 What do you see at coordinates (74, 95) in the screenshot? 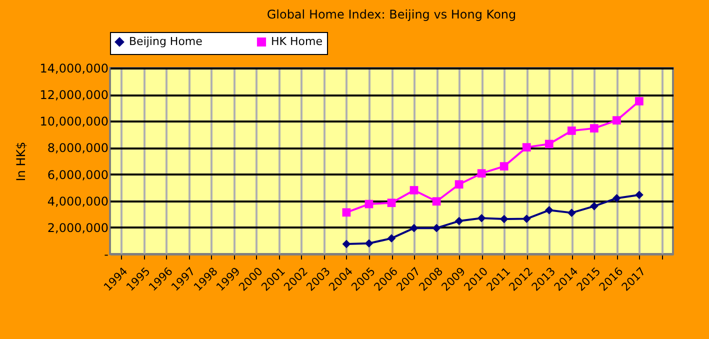
I see `y-tick-label: 12,000,000` at bounding box center [74, 95].